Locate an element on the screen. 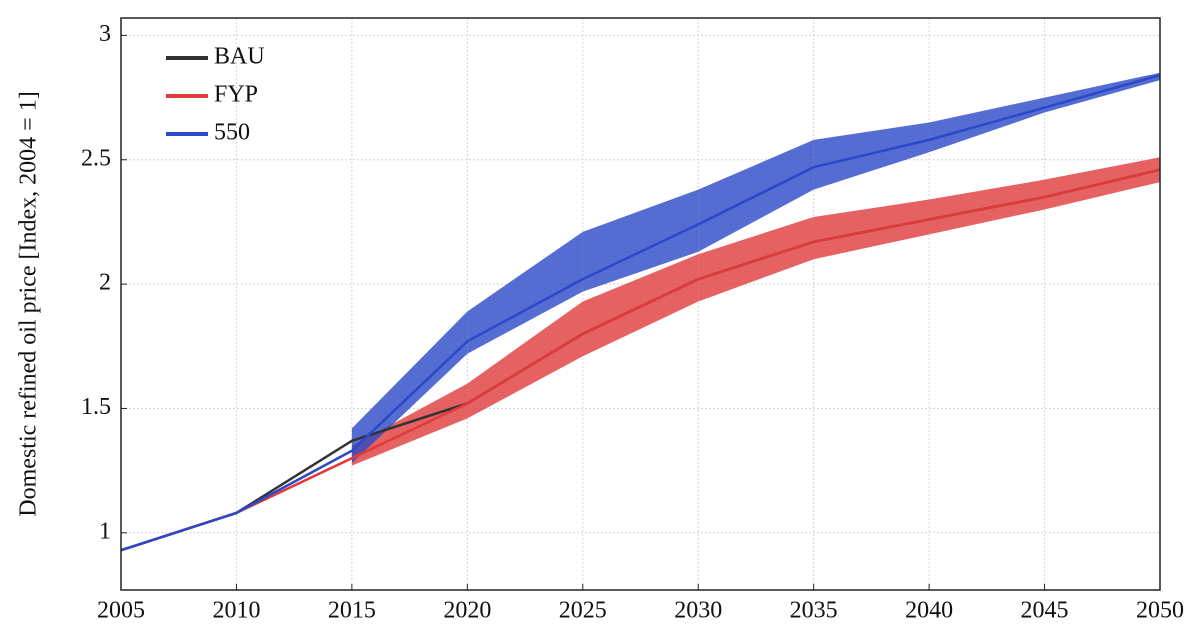 Image resolution: width=1204 pixels, height=630 pixels. x-tick-label: 2025 is located at coordinates (583, 611).